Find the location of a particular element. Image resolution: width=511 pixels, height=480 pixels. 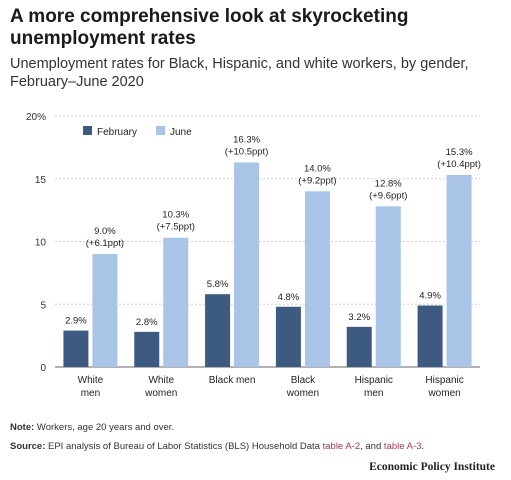

x-tick-label: Black is located at coordinates (303, 380).